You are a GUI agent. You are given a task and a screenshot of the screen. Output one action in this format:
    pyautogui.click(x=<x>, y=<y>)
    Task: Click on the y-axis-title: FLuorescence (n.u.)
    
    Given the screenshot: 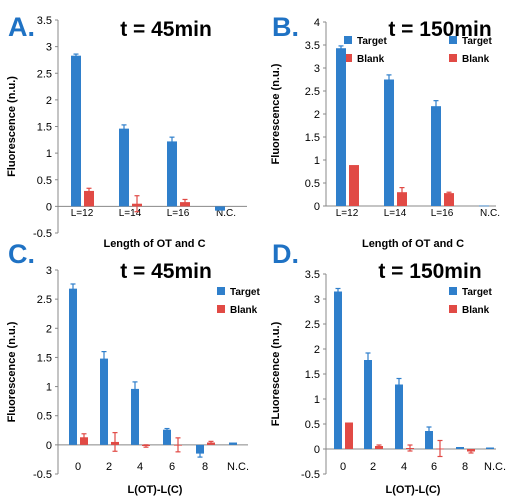 What is the action you would take?
    pyautogui.click(x=276, y=373)
    